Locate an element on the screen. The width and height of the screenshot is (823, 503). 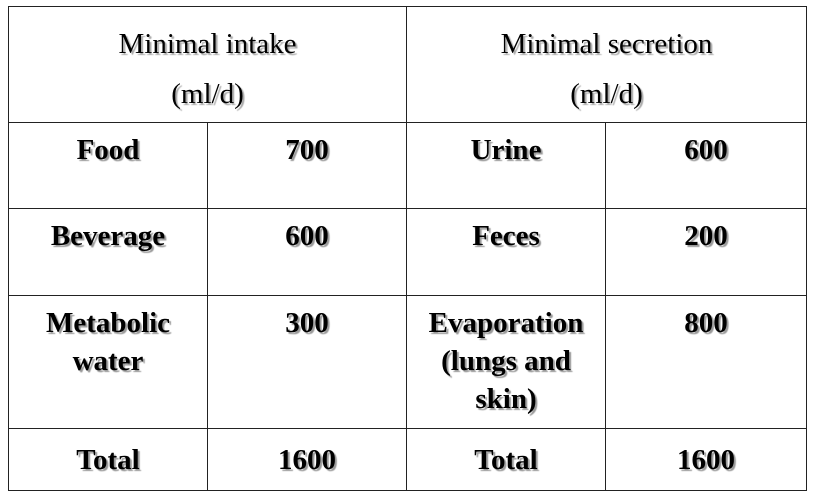
table-cell: Urine is located at coordinates (506, 165).